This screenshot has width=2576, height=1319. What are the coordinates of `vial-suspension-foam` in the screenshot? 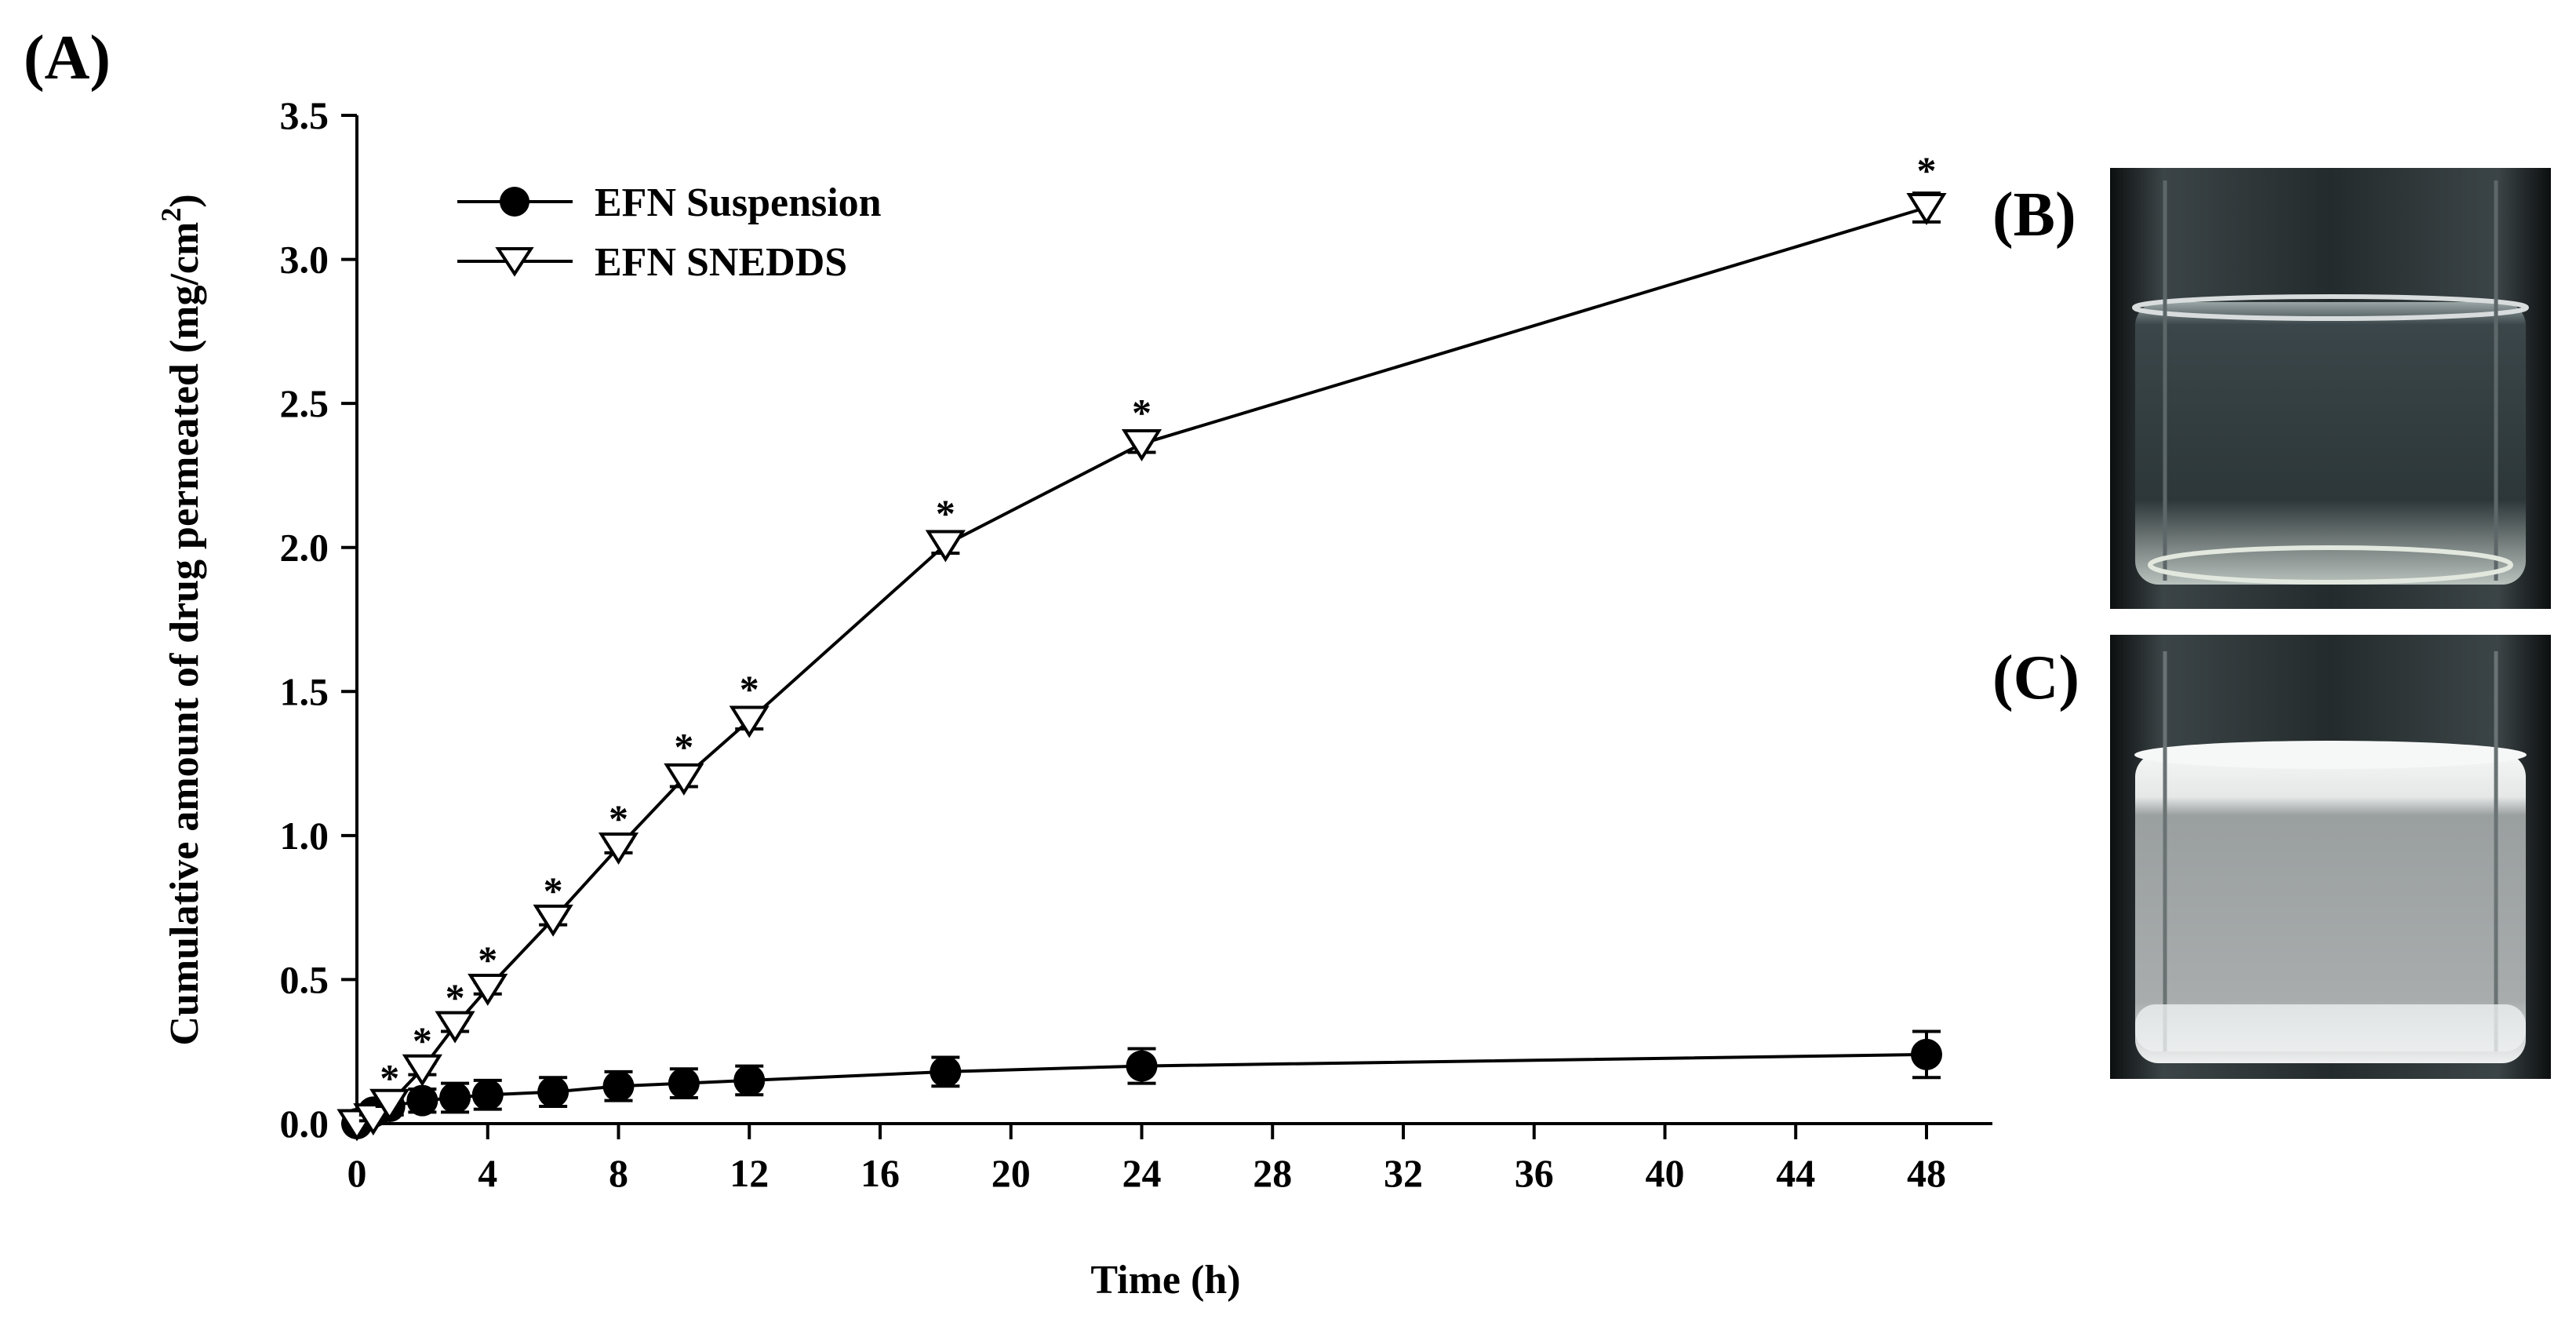 It's located at (2330, 755).